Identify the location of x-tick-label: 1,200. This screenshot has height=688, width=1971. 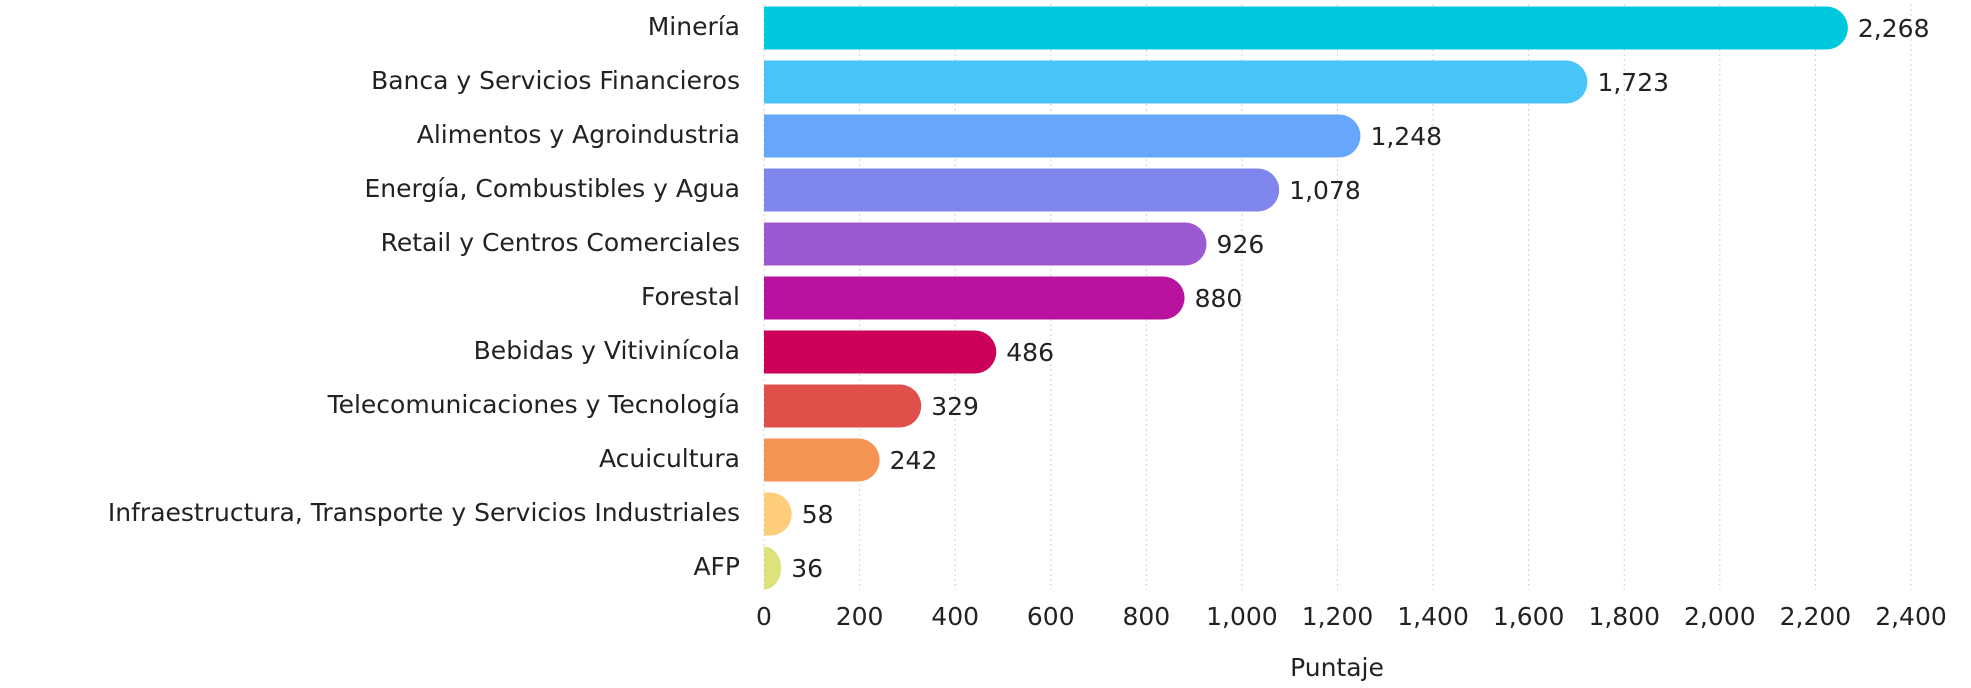
(1338, 616).